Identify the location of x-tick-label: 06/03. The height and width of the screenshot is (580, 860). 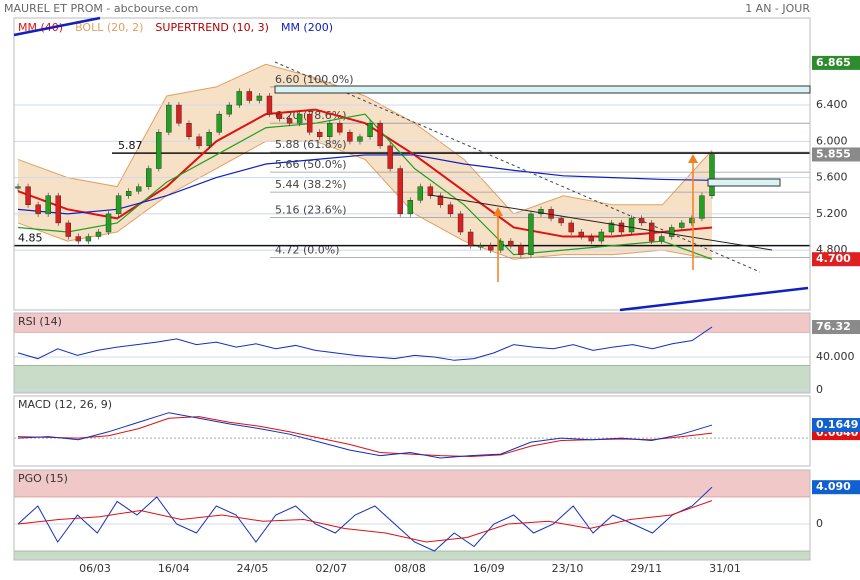
(95, 568).